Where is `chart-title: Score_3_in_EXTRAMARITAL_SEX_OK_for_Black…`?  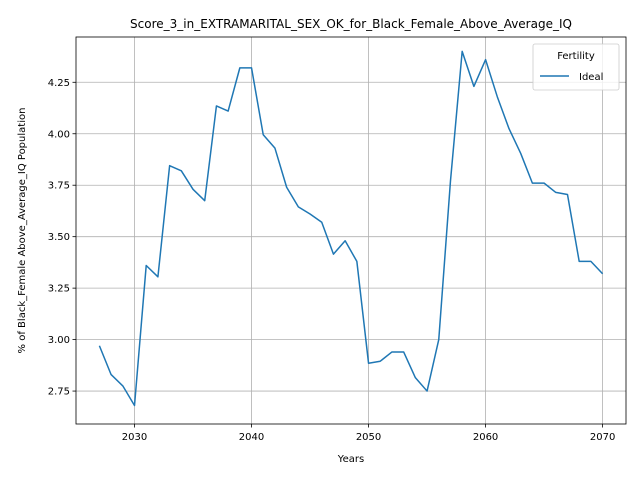 chart-title: Score_3_in_EXTRAMARITAL_SEX_OK_for_Black… is located at coordinates (351, 24).